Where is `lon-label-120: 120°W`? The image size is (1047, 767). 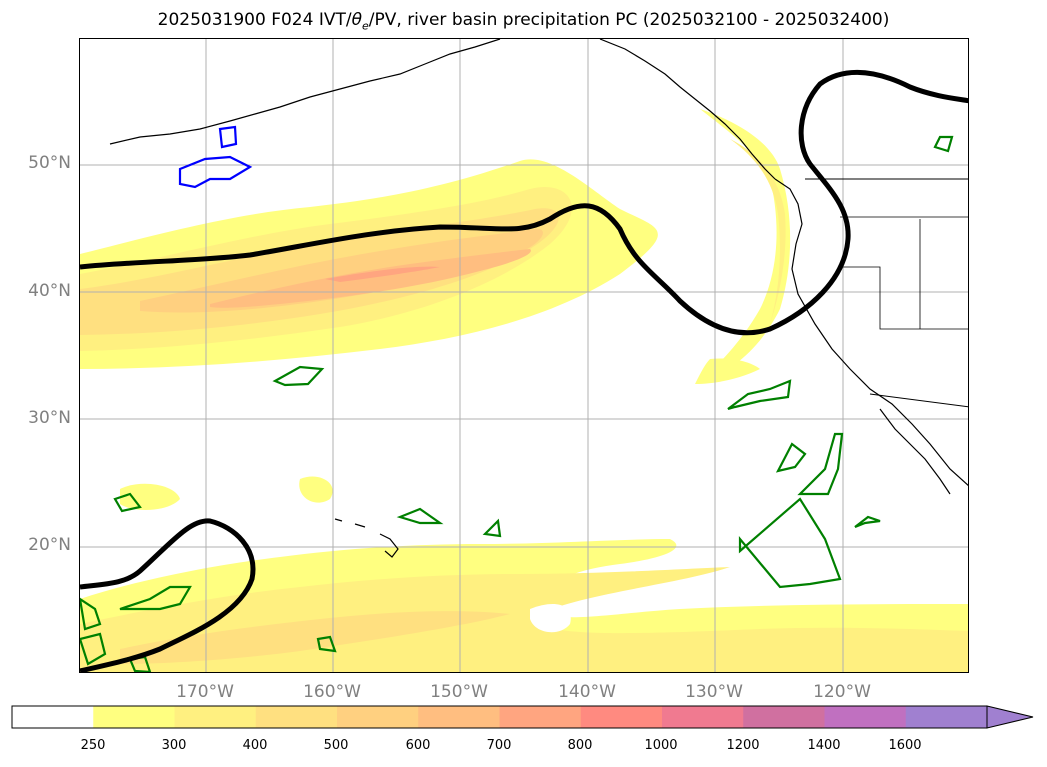
lon-label-120: 120°W is located at coordinates (842, 692).